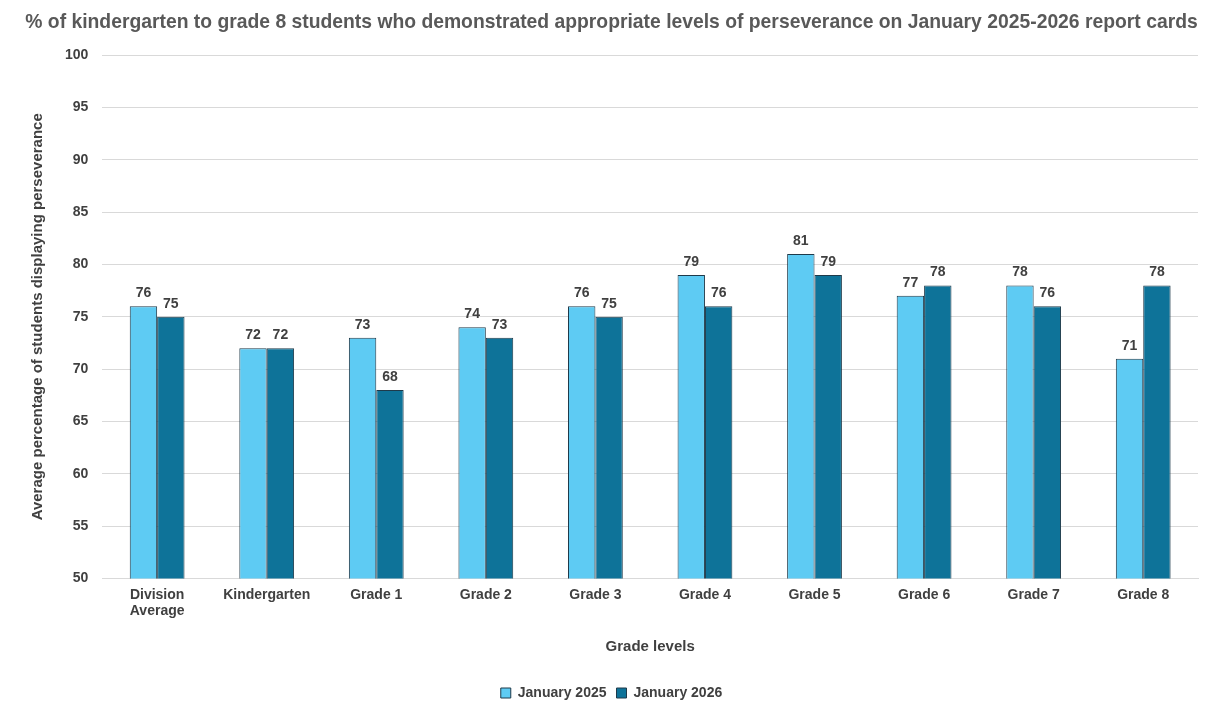 The width and height of the screenshot is (1206, 720). What do you see at coordinates (77, 54) in the screenshot?
I see `y-tick-label: 100` at bounding box center [77, 54].